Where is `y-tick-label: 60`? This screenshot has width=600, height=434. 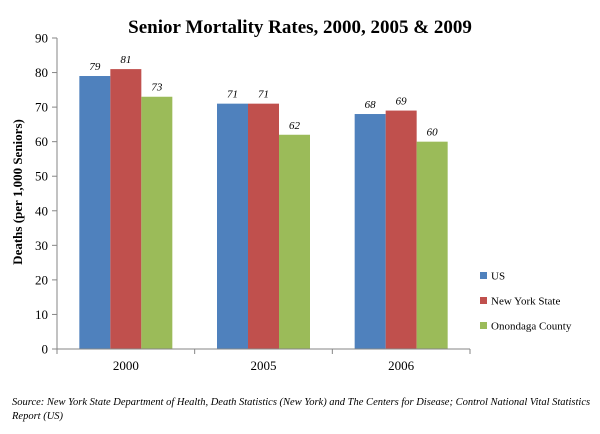 y-tick-label: 60 is located at coordinates (41, 141).